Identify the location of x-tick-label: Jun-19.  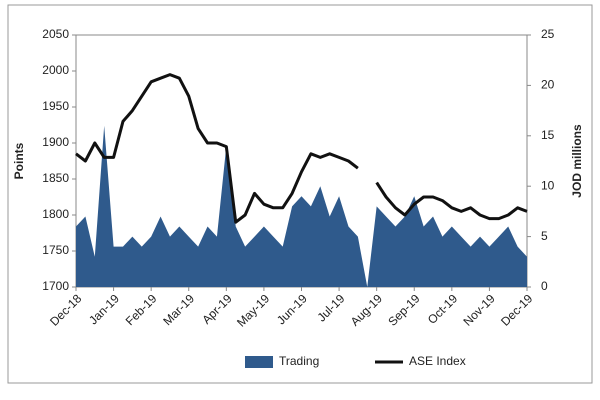
(292, 309).